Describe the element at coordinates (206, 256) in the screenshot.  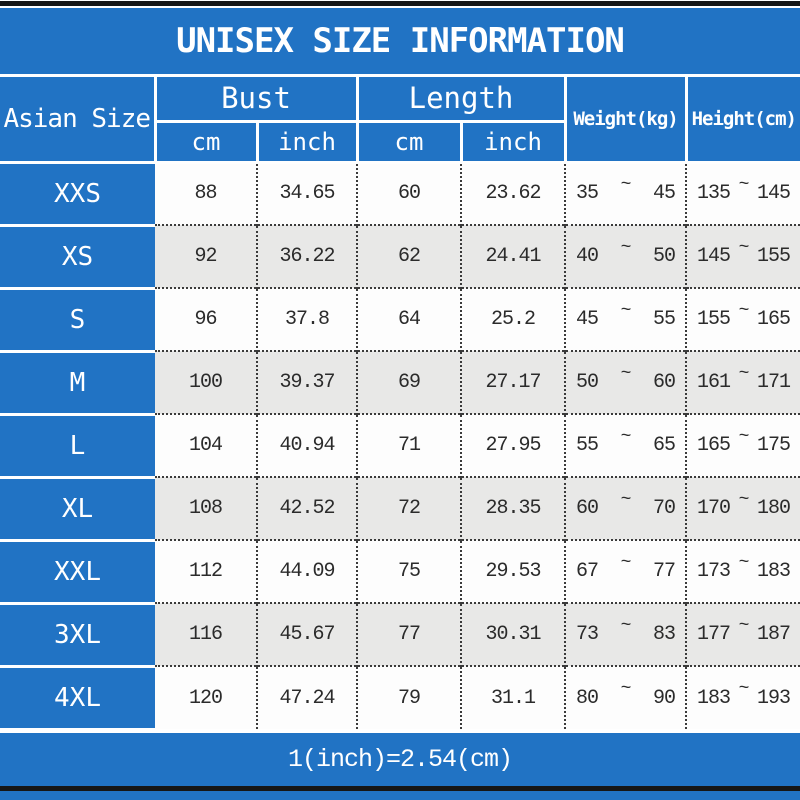
I see `bust-cm-value: 92` at that location.